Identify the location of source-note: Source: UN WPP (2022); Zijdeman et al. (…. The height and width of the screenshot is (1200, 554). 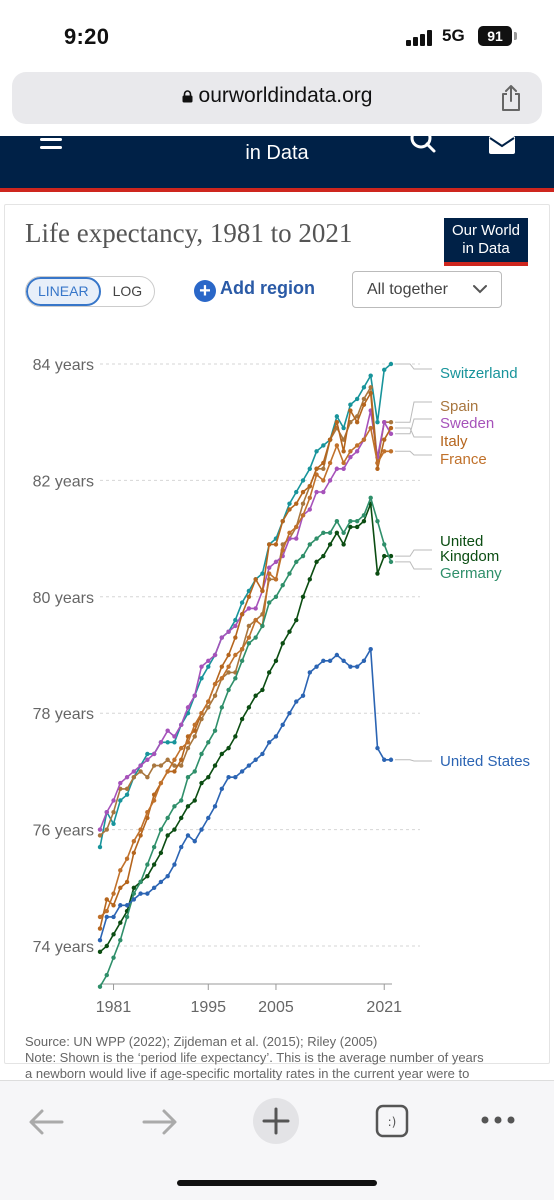
(275, 1058).